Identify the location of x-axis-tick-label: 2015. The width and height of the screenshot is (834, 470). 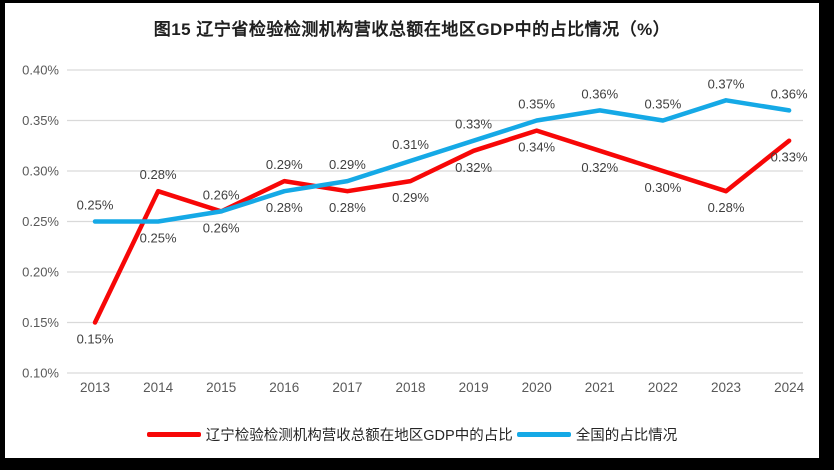
(221, 387).